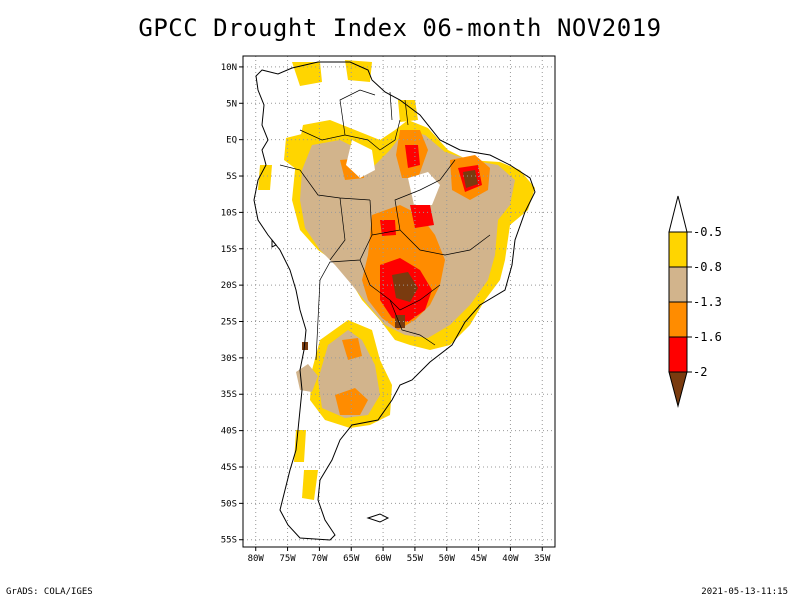 The height and width of the screenshot is (600, 800). Describe the element at coordinates (393, 172) in the screenshot. I see `no-drought-areas` at that location.